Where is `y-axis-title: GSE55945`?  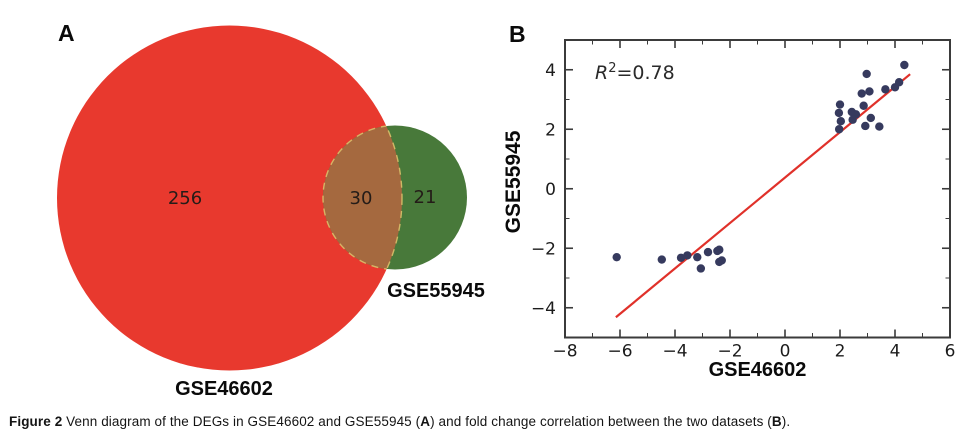 y-axis-title: GSE55945 is located at coordinates (513, 181).